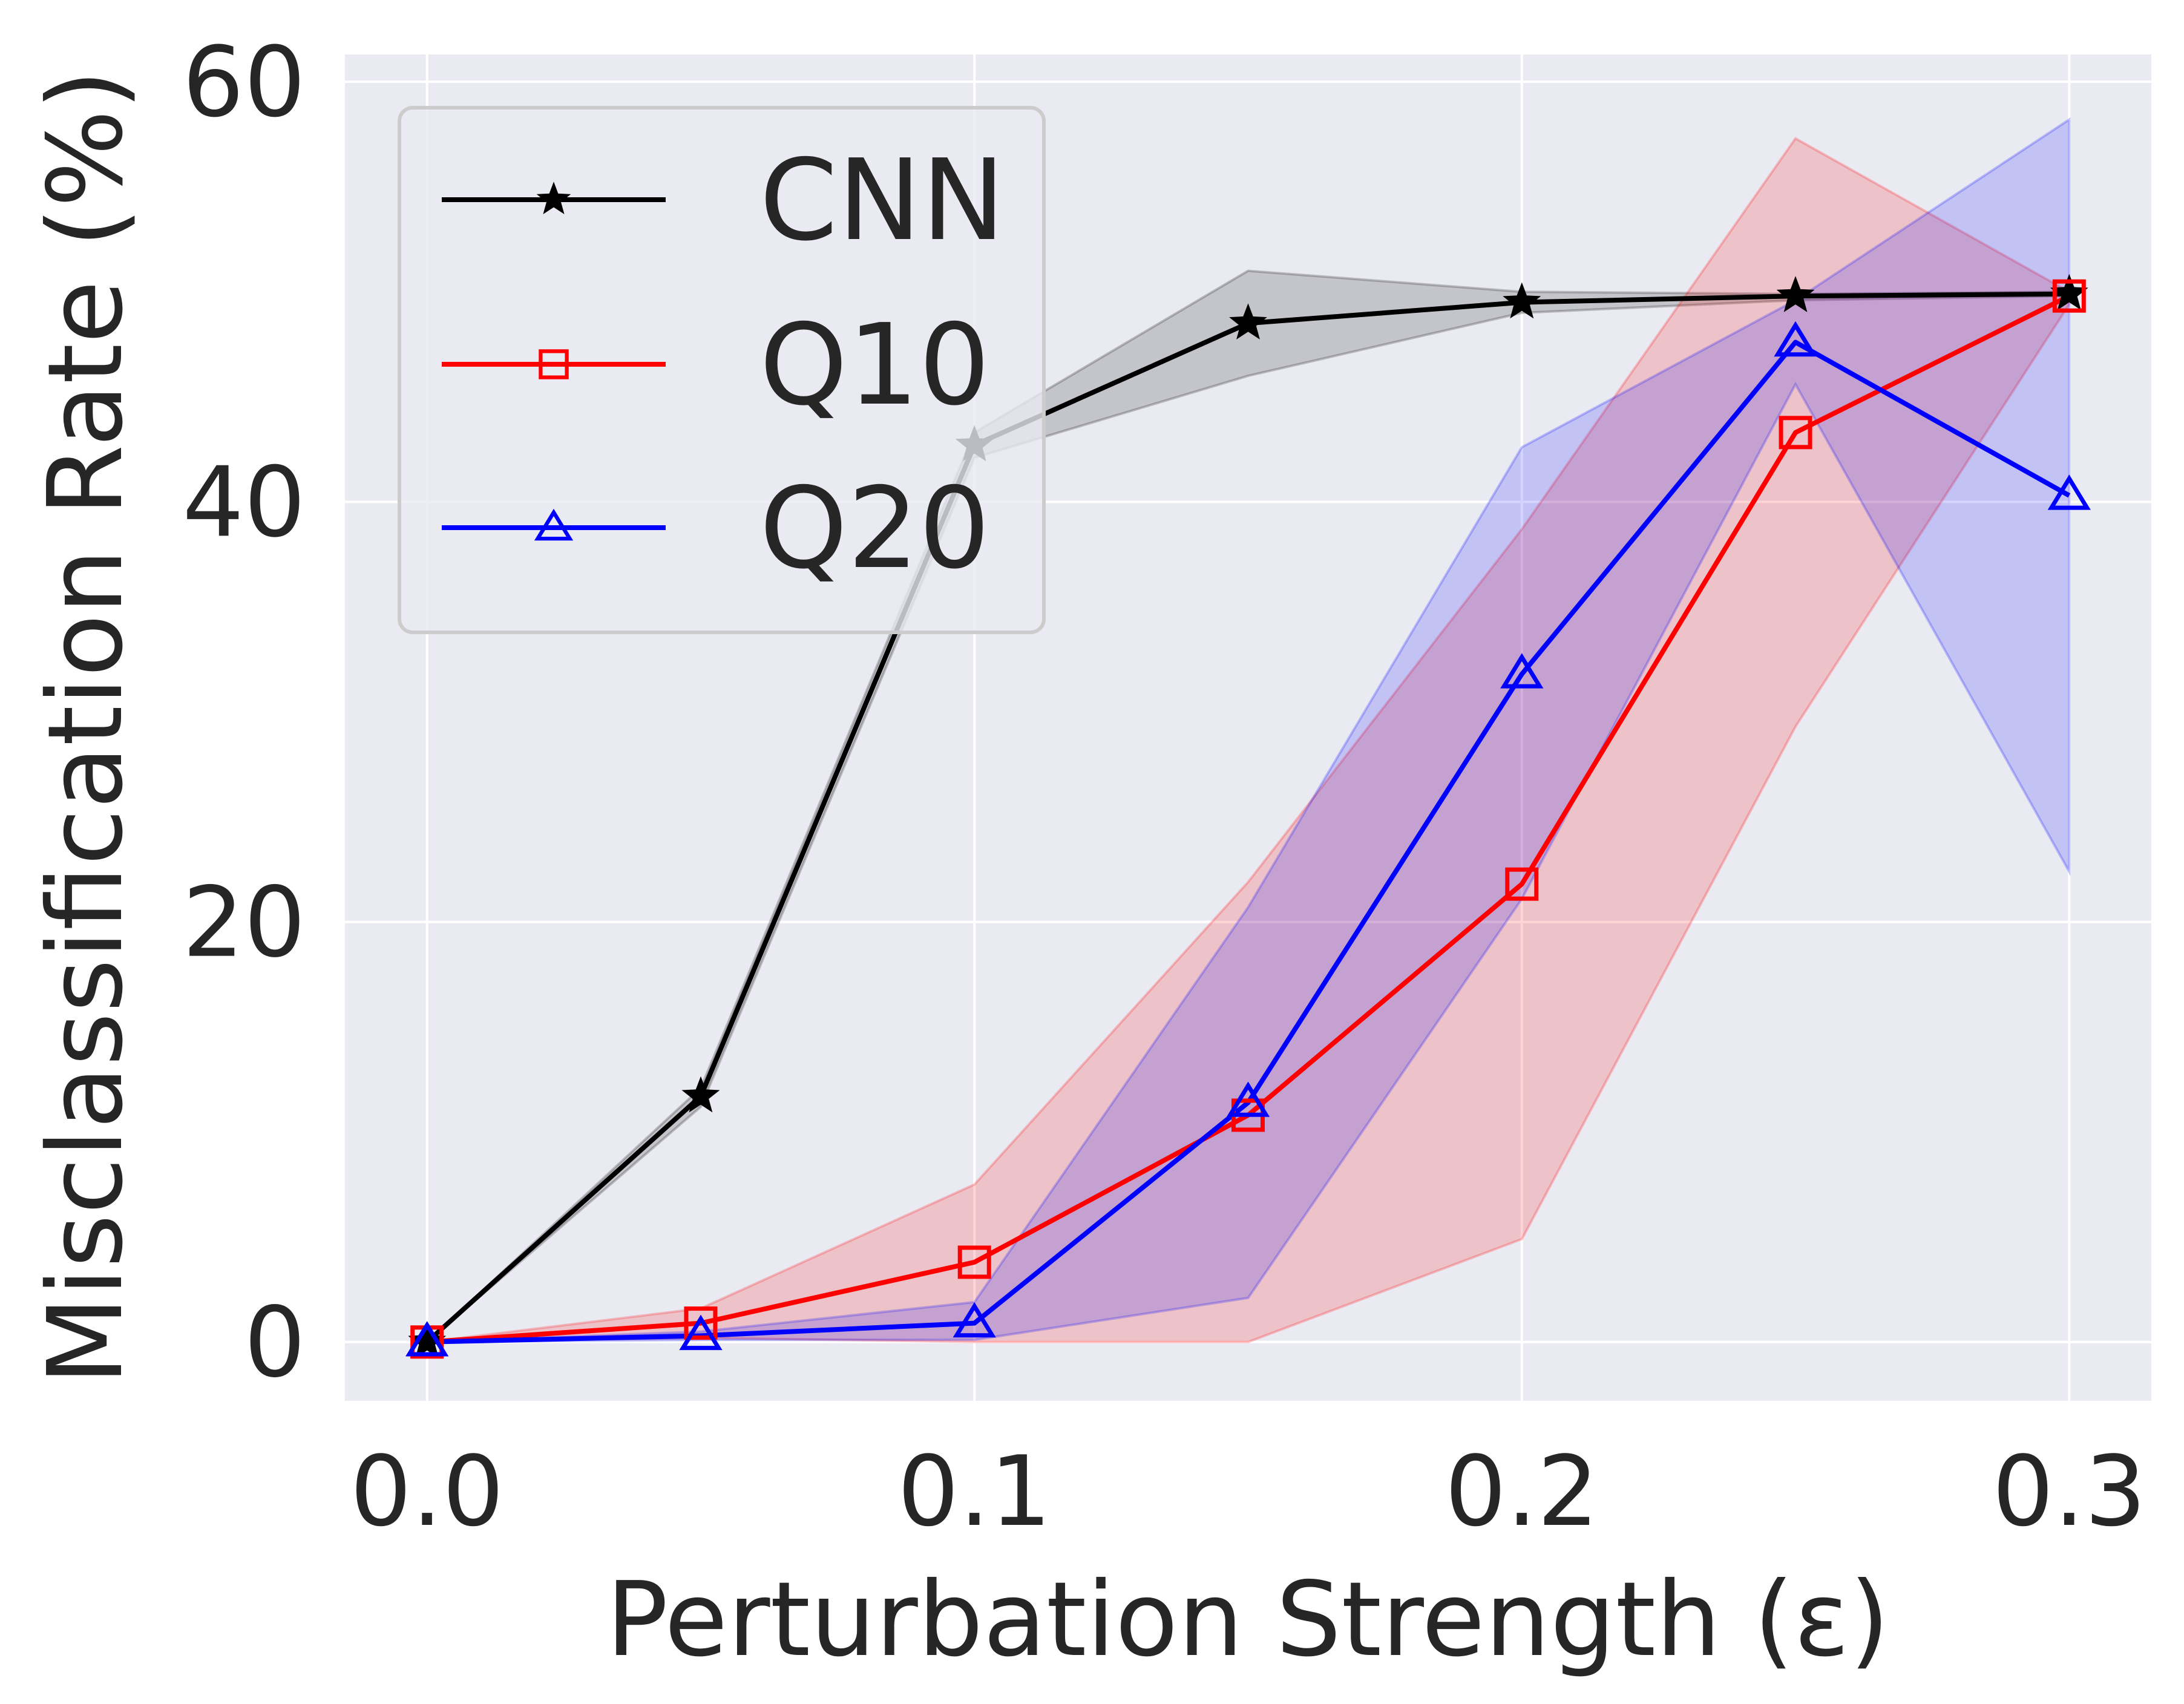  I want to click on legend-marker-cnn, so click(553, 198).